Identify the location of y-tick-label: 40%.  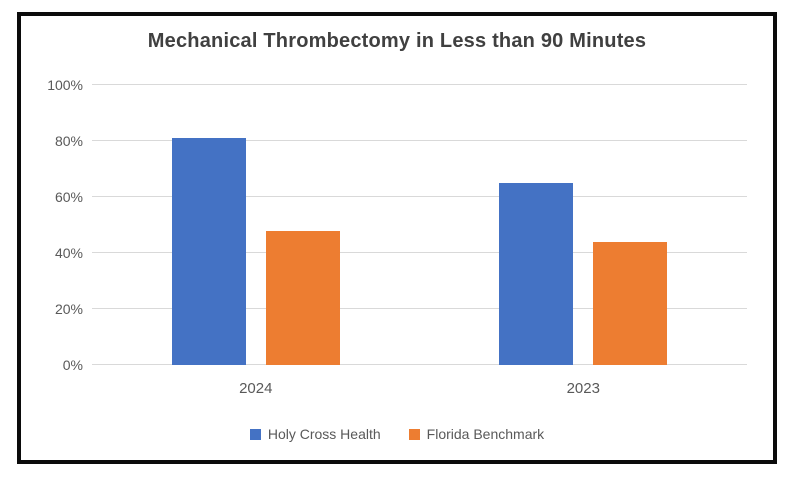
(68, 253).